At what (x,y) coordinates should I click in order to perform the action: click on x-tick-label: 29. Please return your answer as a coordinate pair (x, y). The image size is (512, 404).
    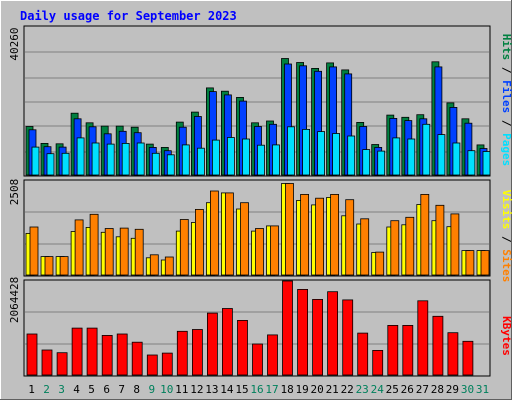
    Looking at the image, I should click on (452, 389).